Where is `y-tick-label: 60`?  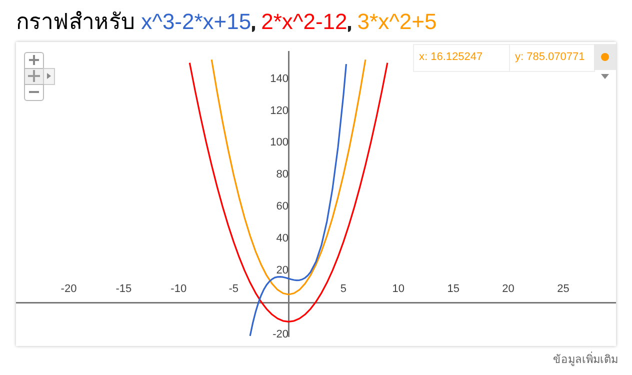 y-tick-label: 60 is located at coordinates (282, 206).